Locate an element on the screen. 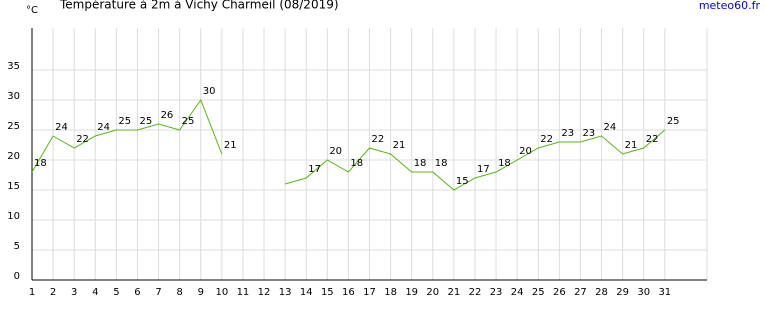 This screenshot has width=765, height=320. x-tick-label: 31 is located at coordinates (664, 292).